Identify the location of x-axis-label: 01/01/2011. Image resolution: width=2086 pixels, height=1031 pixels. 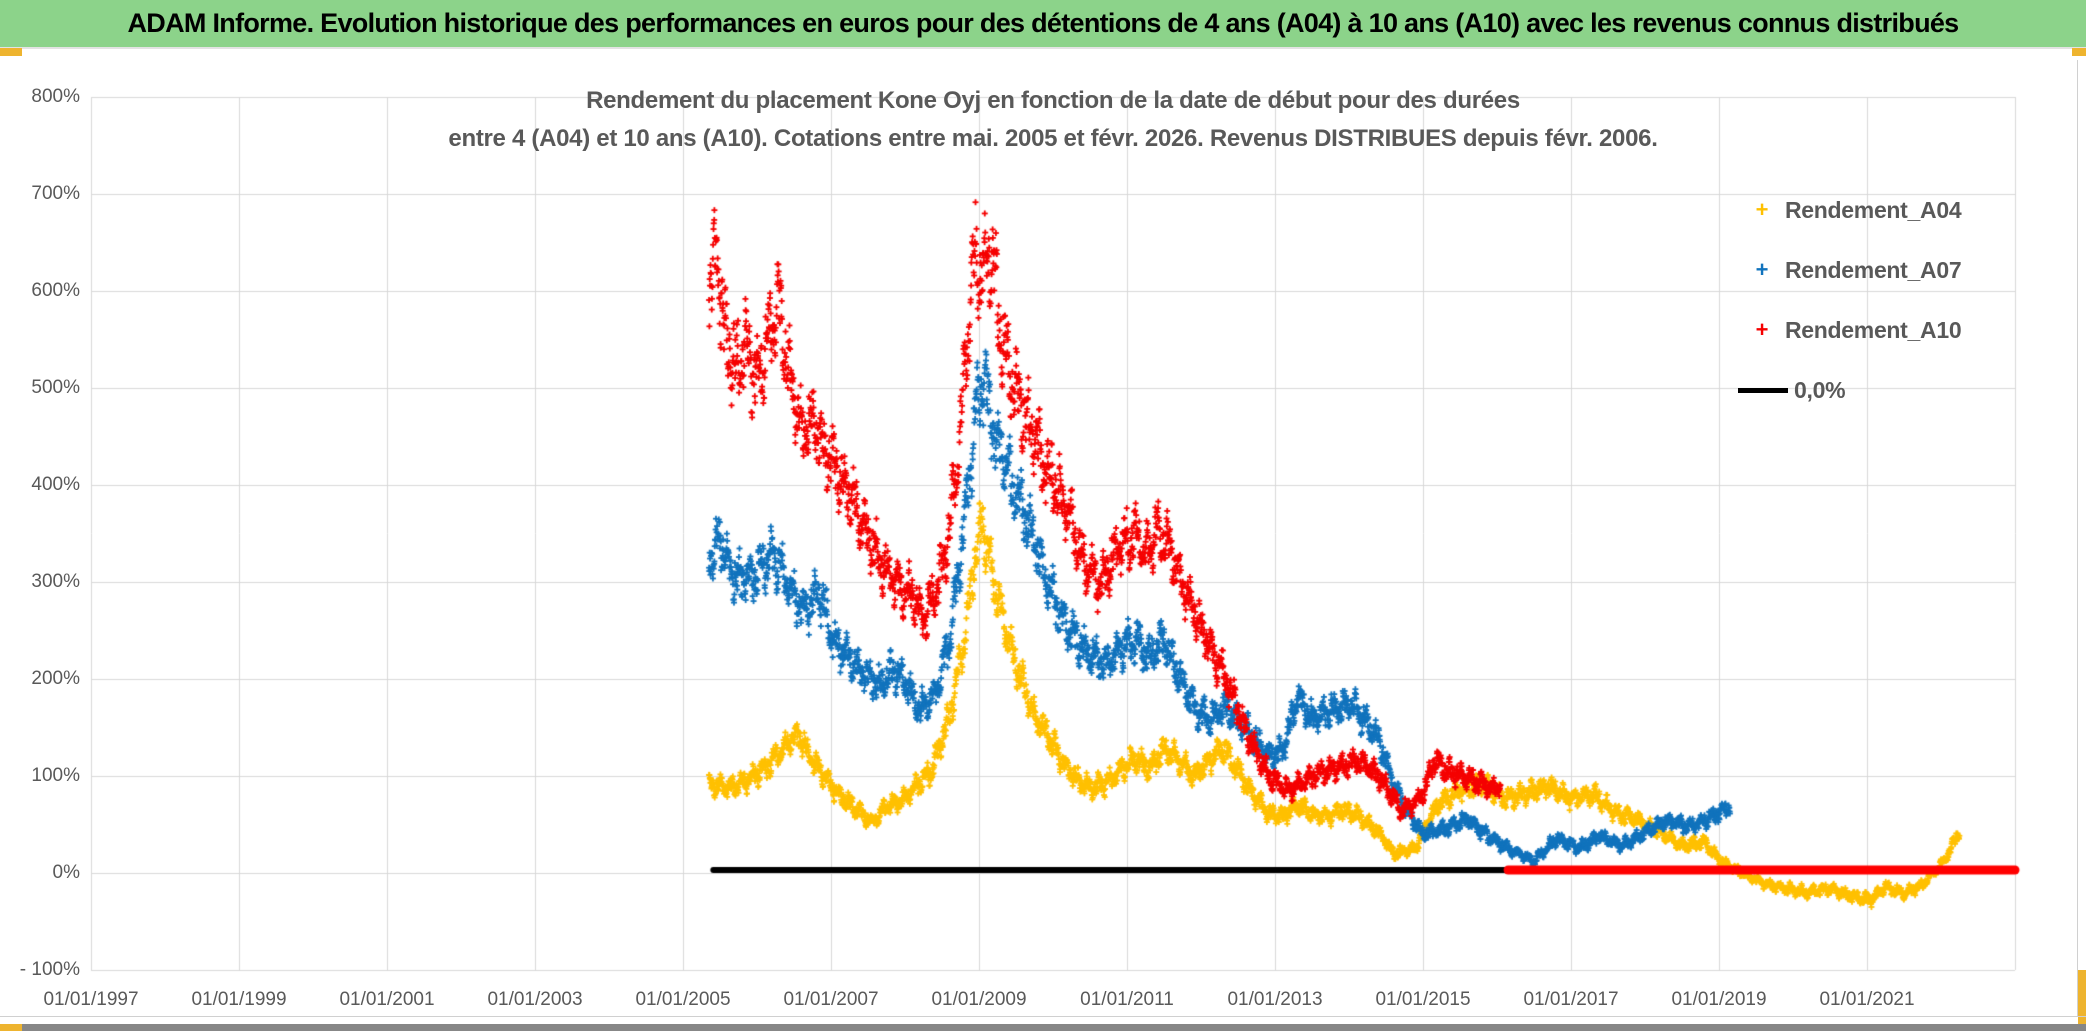
(1127, 999).